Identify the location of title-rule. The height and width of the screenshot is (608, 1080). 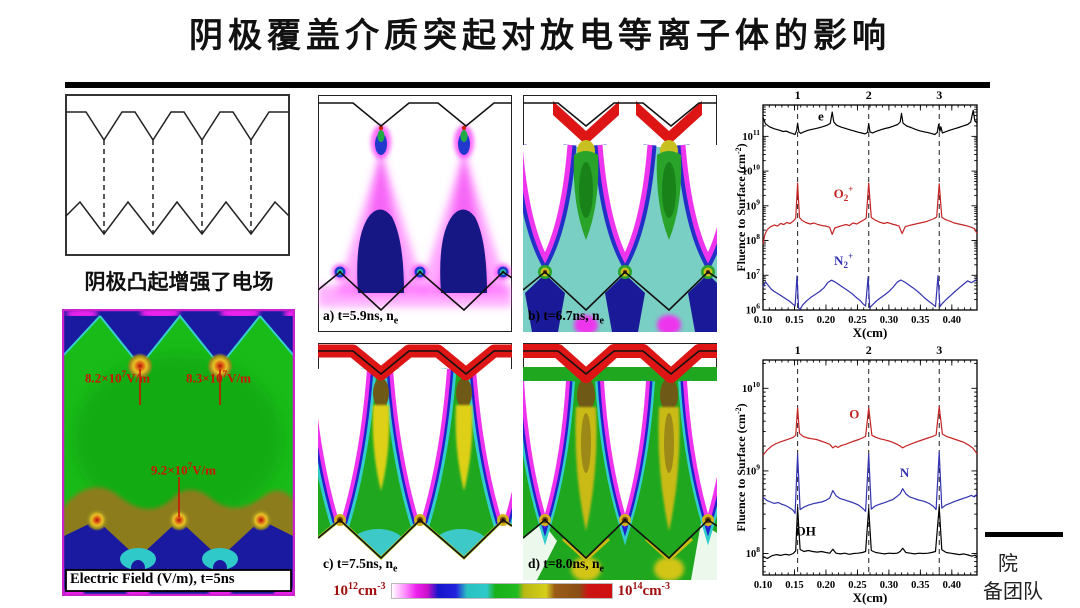
(527, 85).